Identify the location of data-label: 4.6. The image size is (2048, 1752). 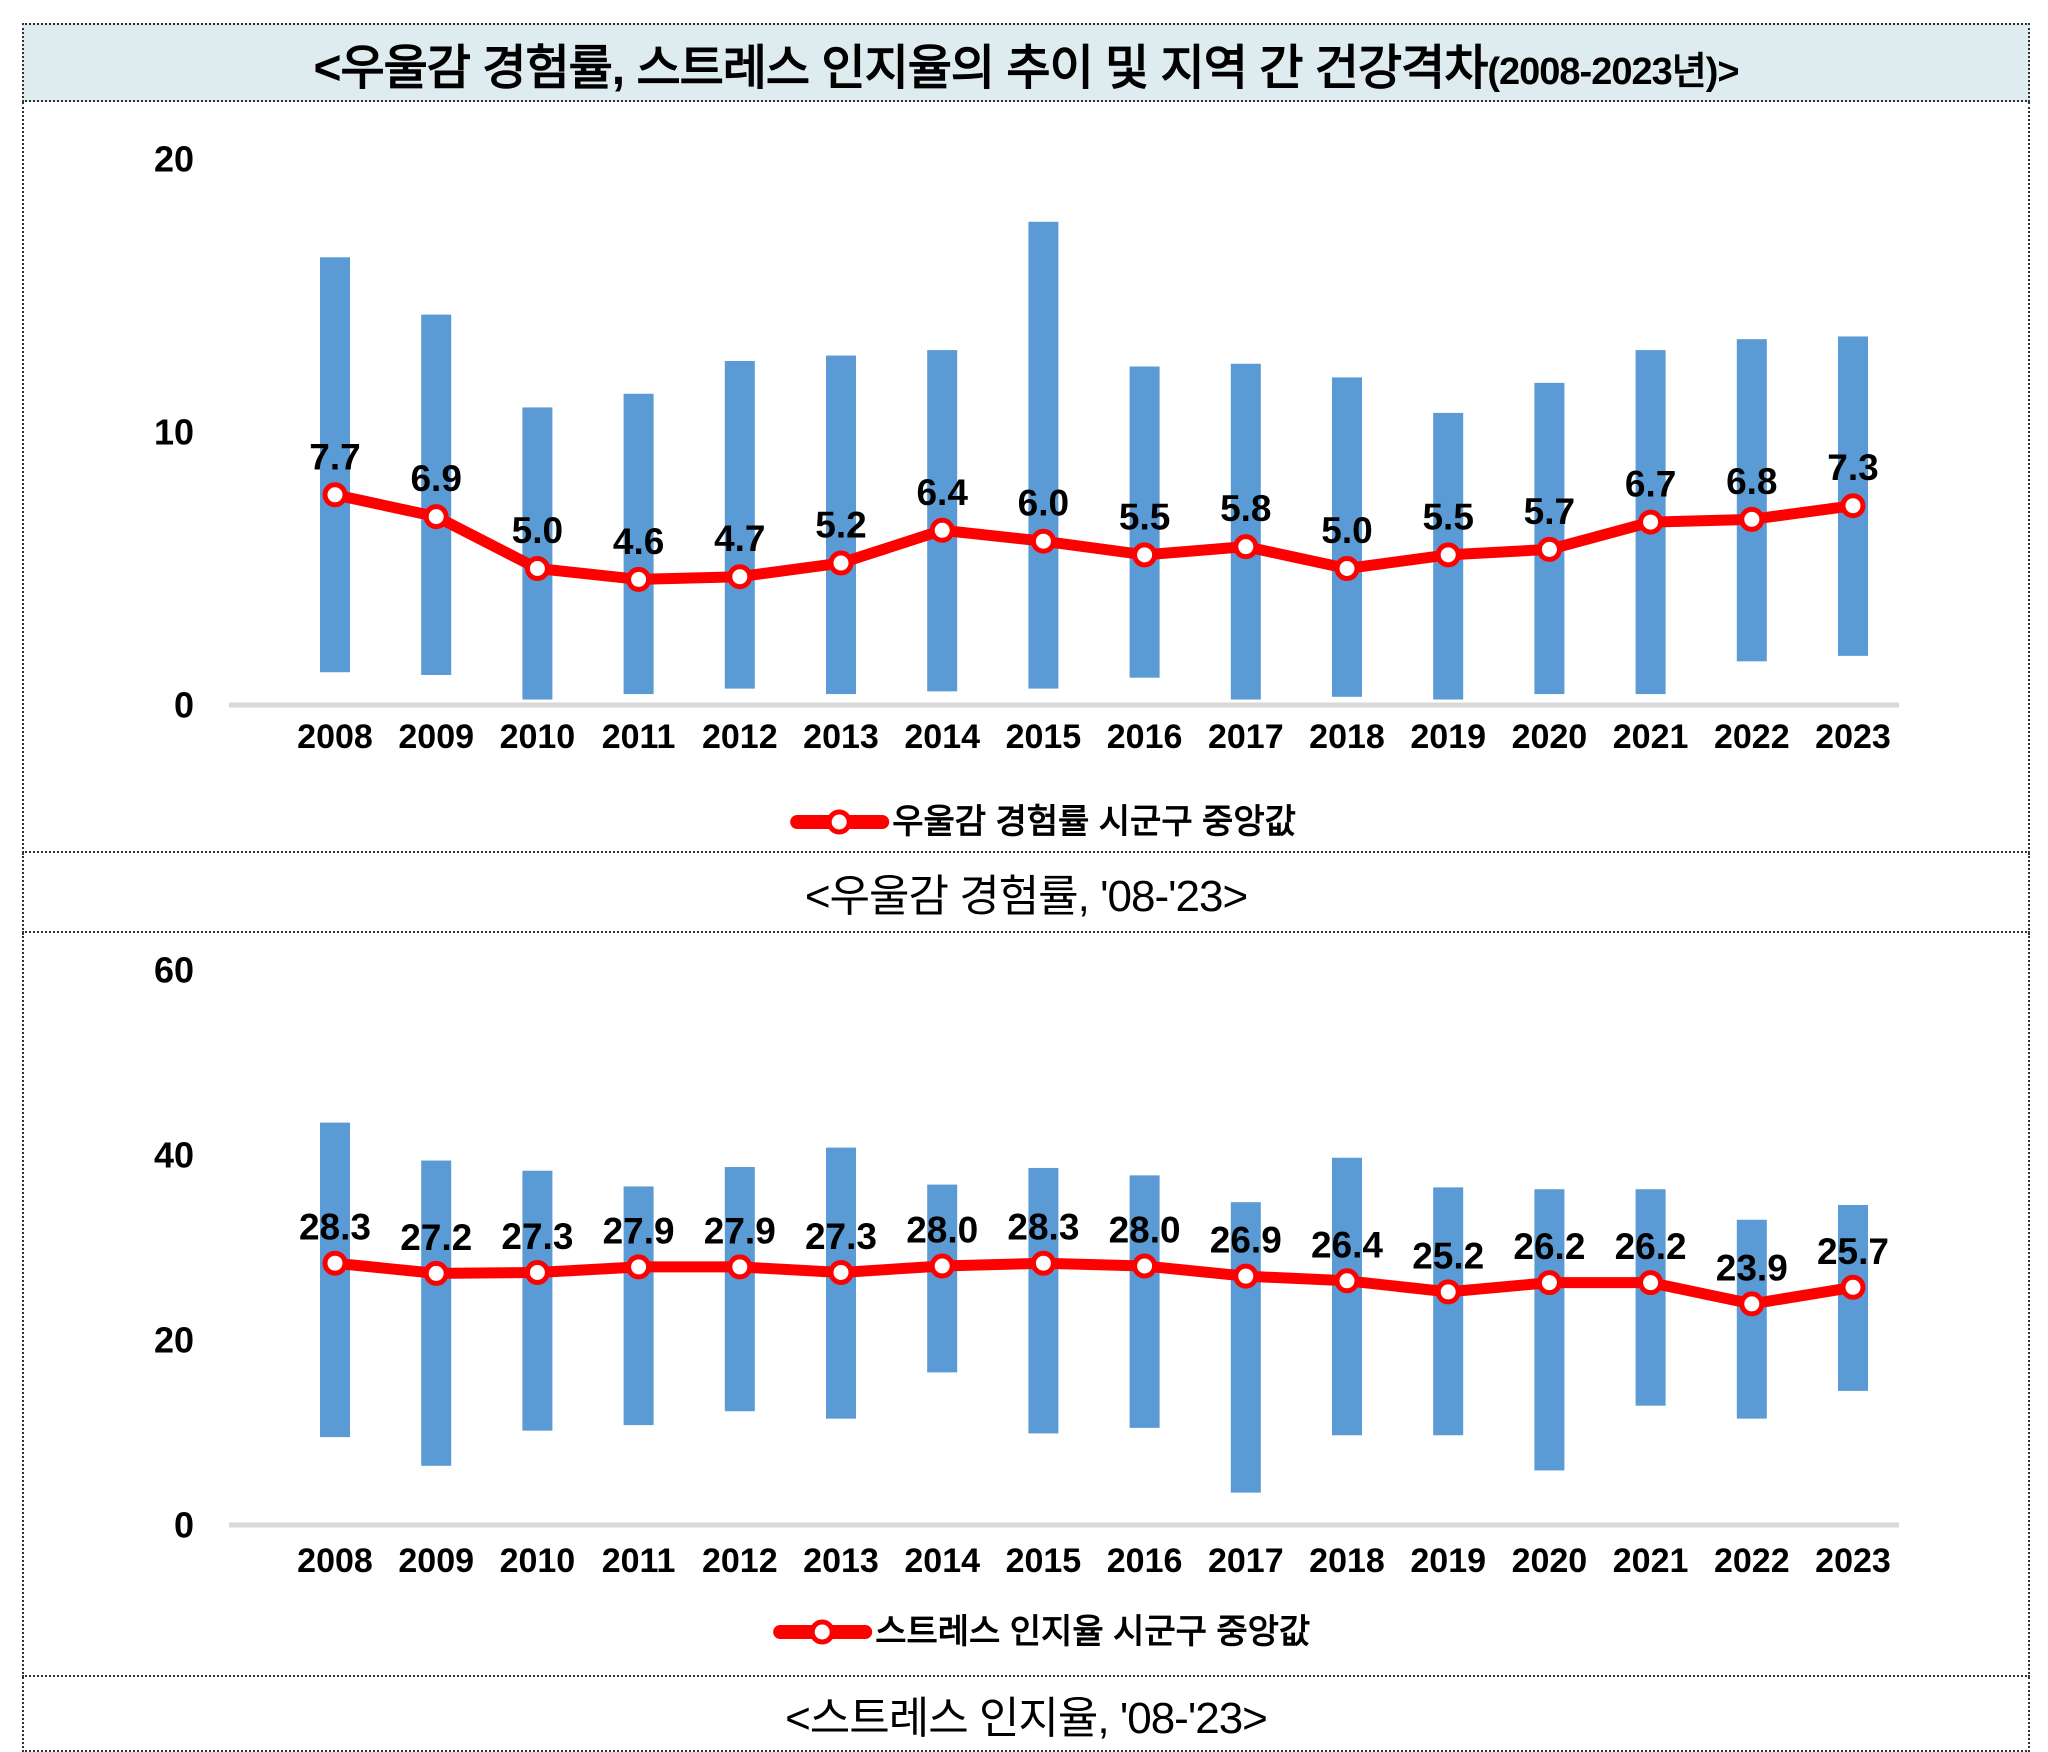
(638, 541).